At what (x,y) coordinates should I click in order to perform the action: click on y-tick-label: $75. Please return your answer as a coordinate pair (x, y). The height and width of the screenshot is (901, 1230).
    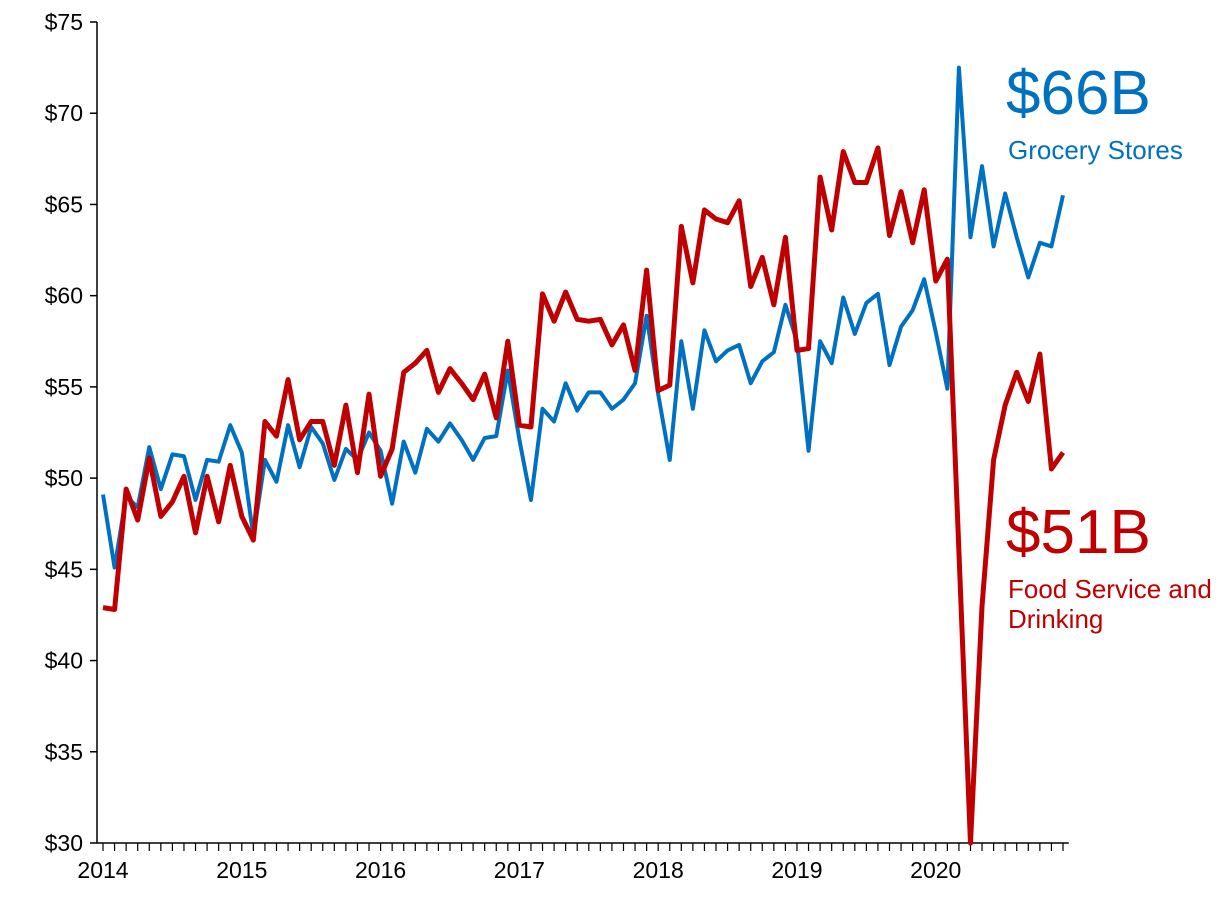
    Looking at the image, I should click on (64, 22).